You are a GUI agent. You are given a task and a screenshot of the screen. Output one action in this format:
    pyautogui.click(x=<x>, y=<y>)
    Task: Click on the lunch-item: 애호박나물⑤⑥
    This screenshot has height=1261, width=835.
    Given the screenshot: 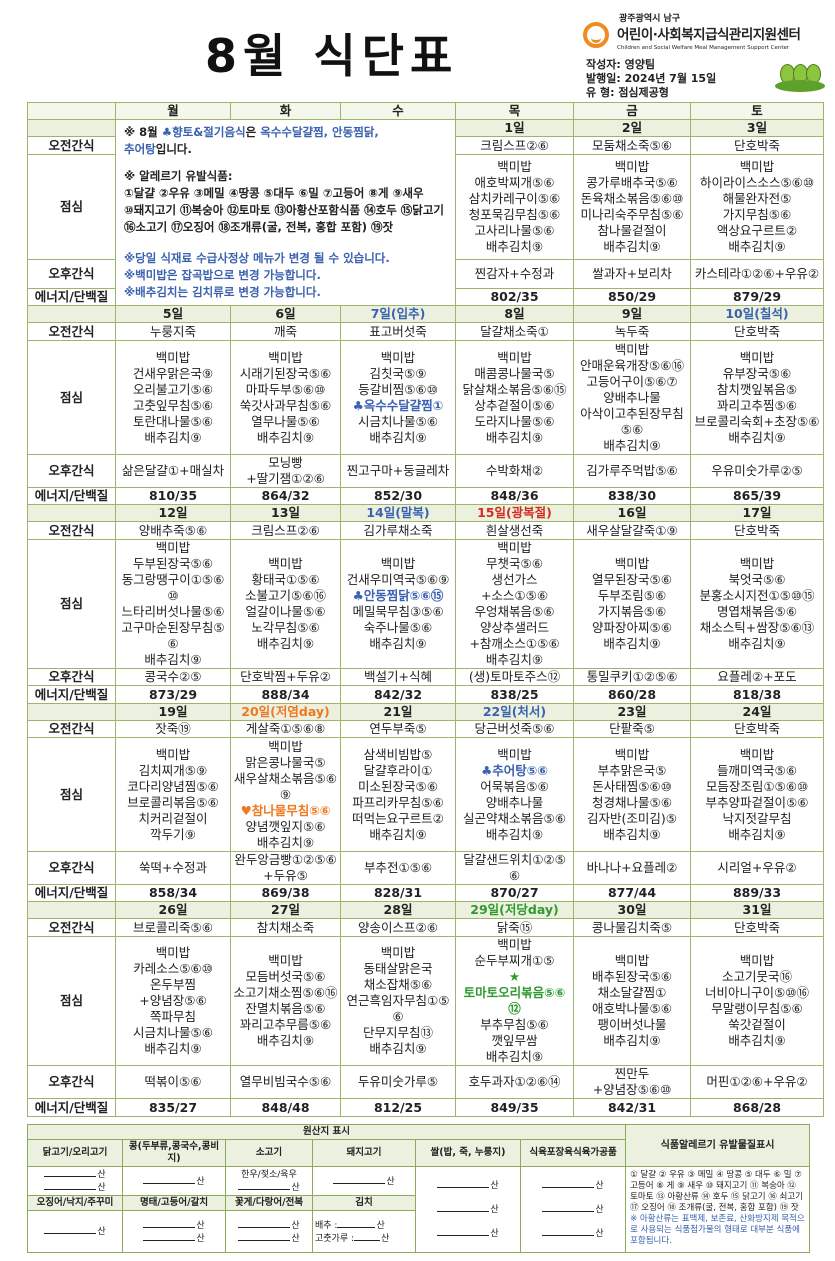 What is the action you would take?
    pyautogui.click(x=632, y=1008)
    